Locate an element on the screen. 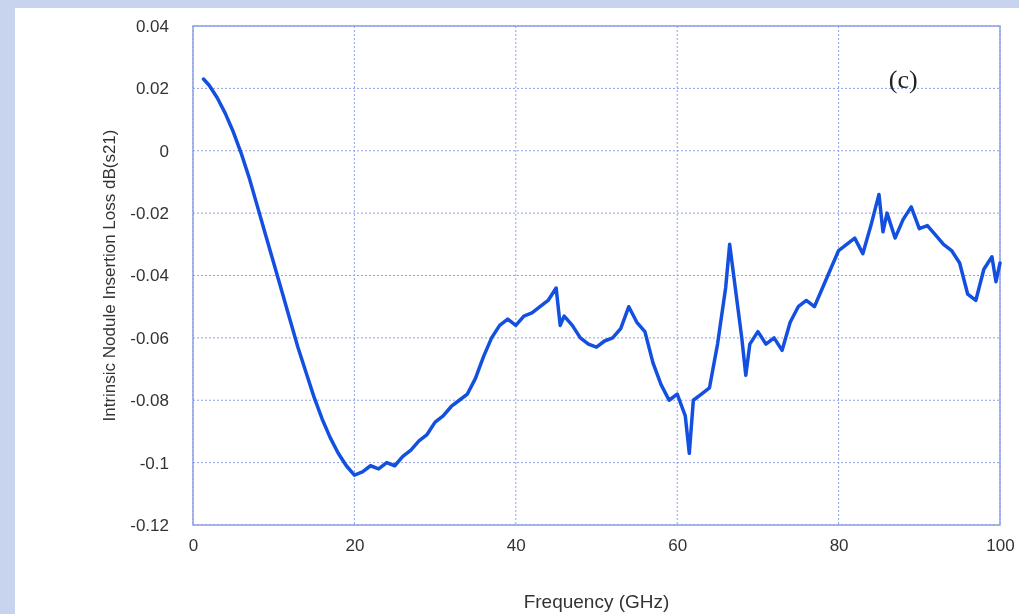 Image resolution: width=1019 pixels, height=614 pixels. x-tick-label: 100 is located at coordinates (1000, 546).